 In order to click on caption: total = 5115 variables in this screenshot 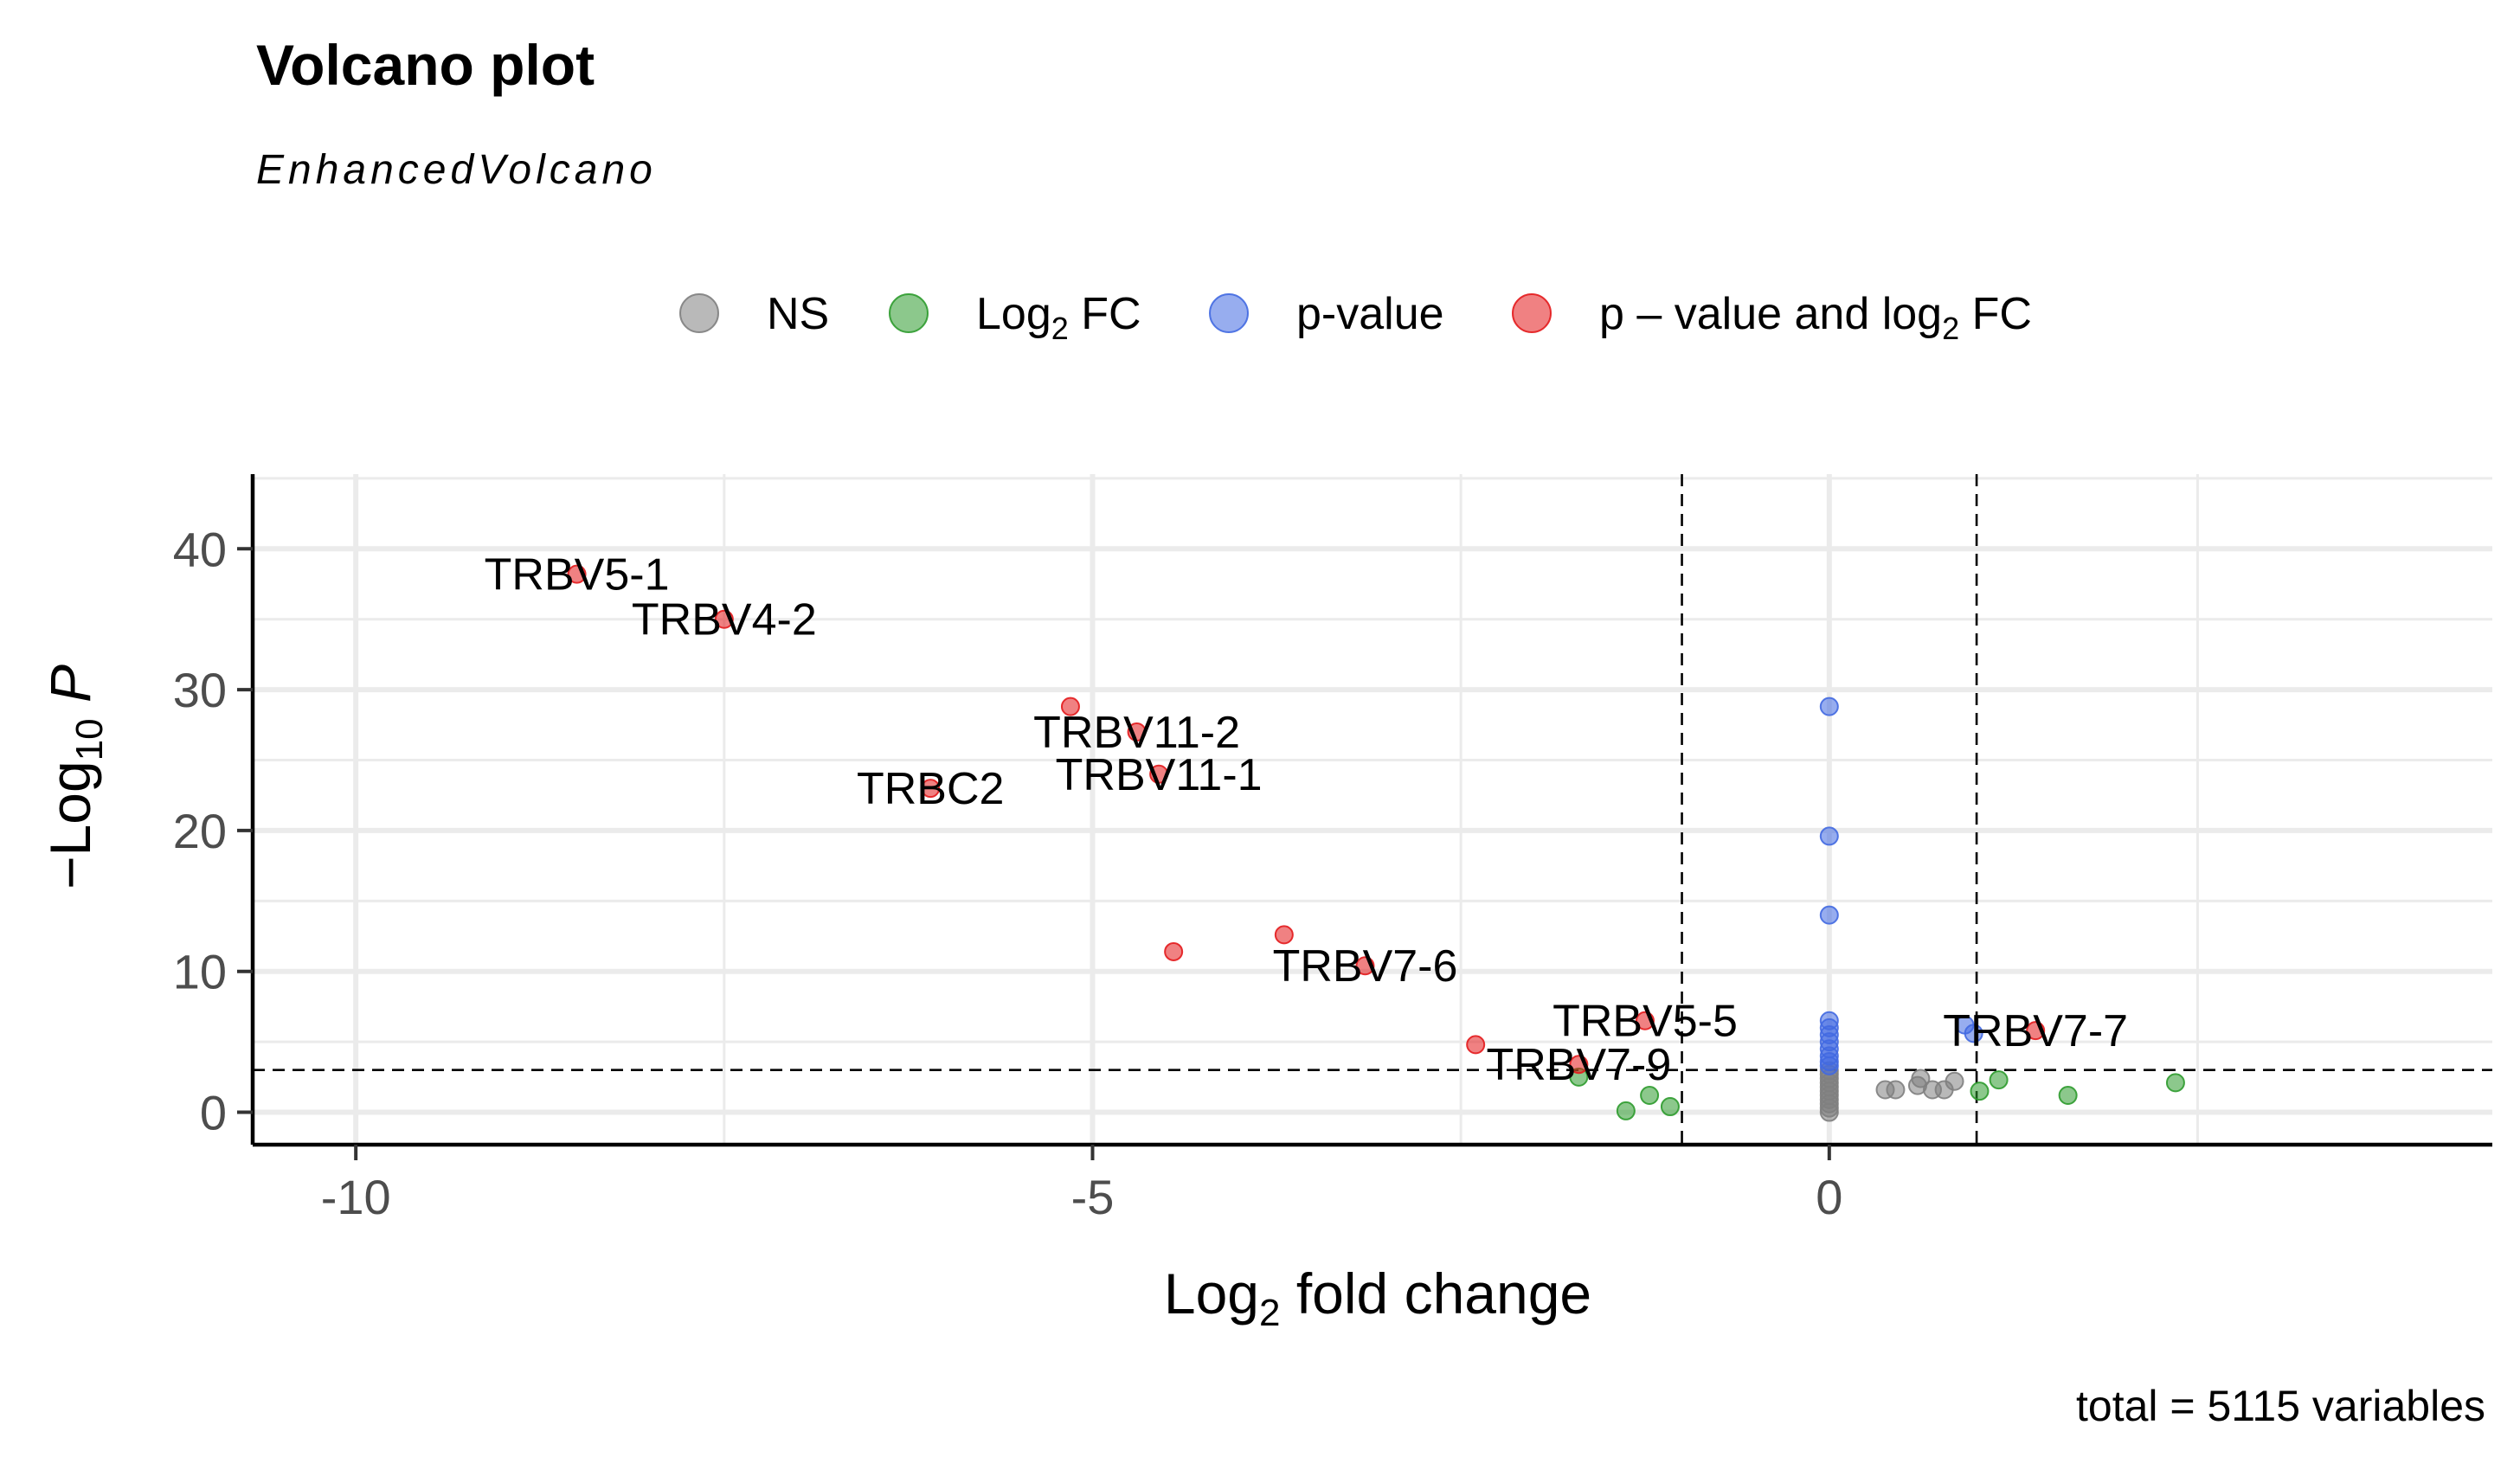, I will do `click(2280, 1406)`.